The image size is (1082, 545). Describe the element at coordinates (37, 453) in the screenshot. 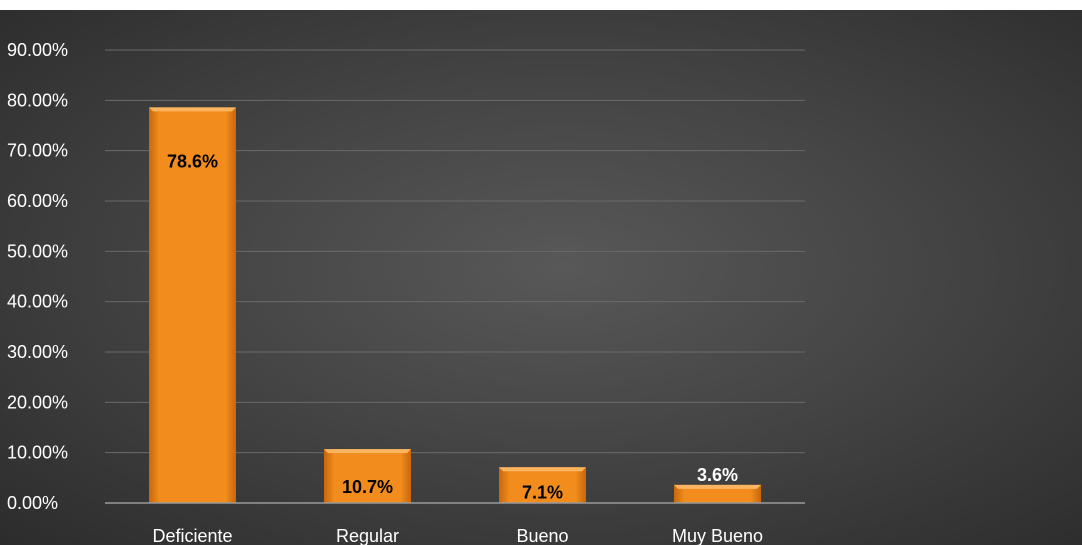

I see `y-tick-label: 10.00%` at that location.